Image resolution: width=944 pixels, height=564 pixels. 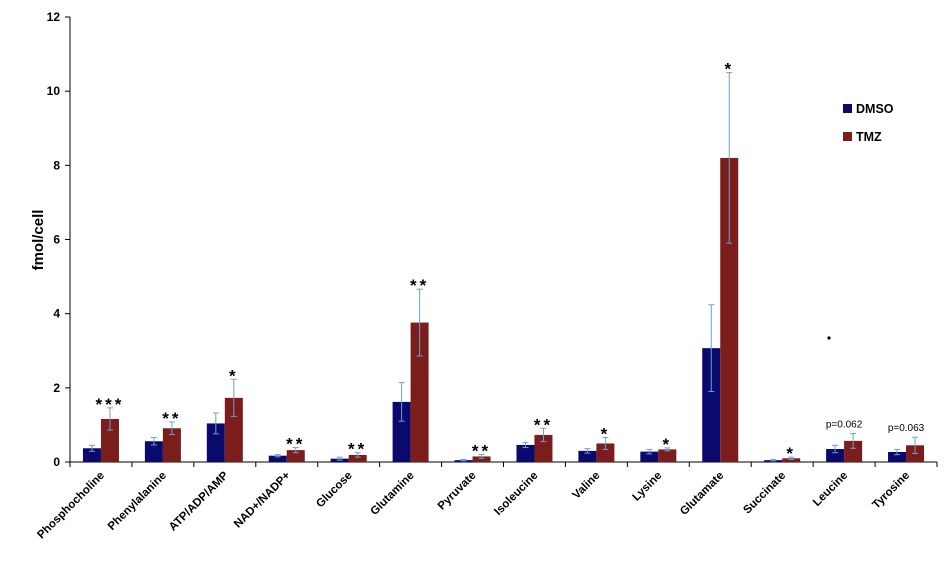 I want to click on x-category-label: Valine, so click(x=587, y=486).